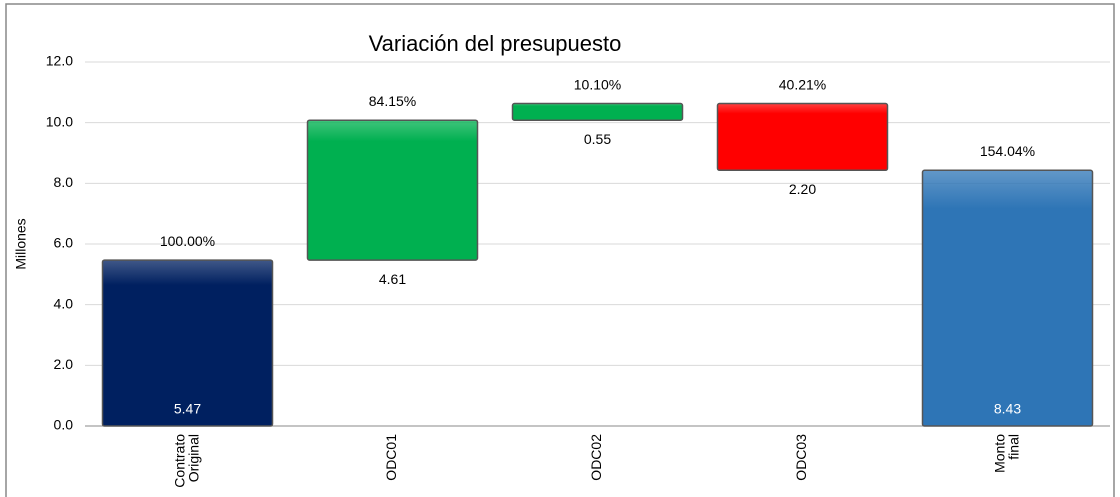 This screenshot has height=497, width=1120. I want to click on y-tick-label: 12.0, so click(59, 61).